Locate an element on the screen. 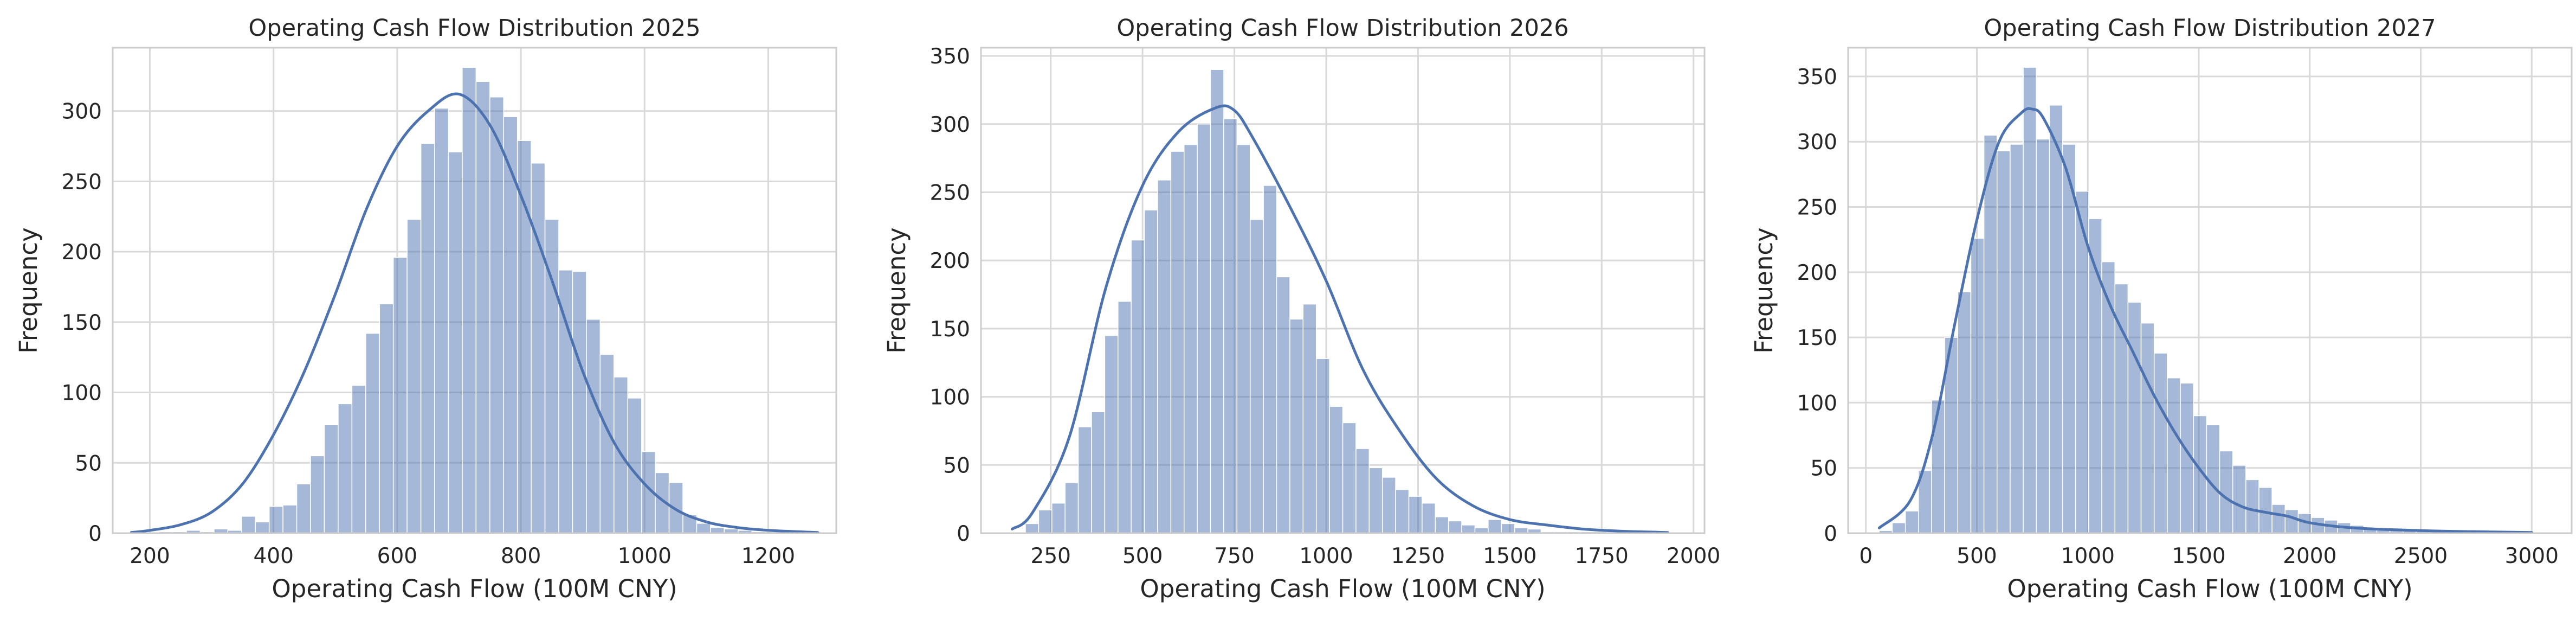 The height and width of the screenshot is (627, 2576). x-tick-label: 800 is located at coordinates (521, 556).